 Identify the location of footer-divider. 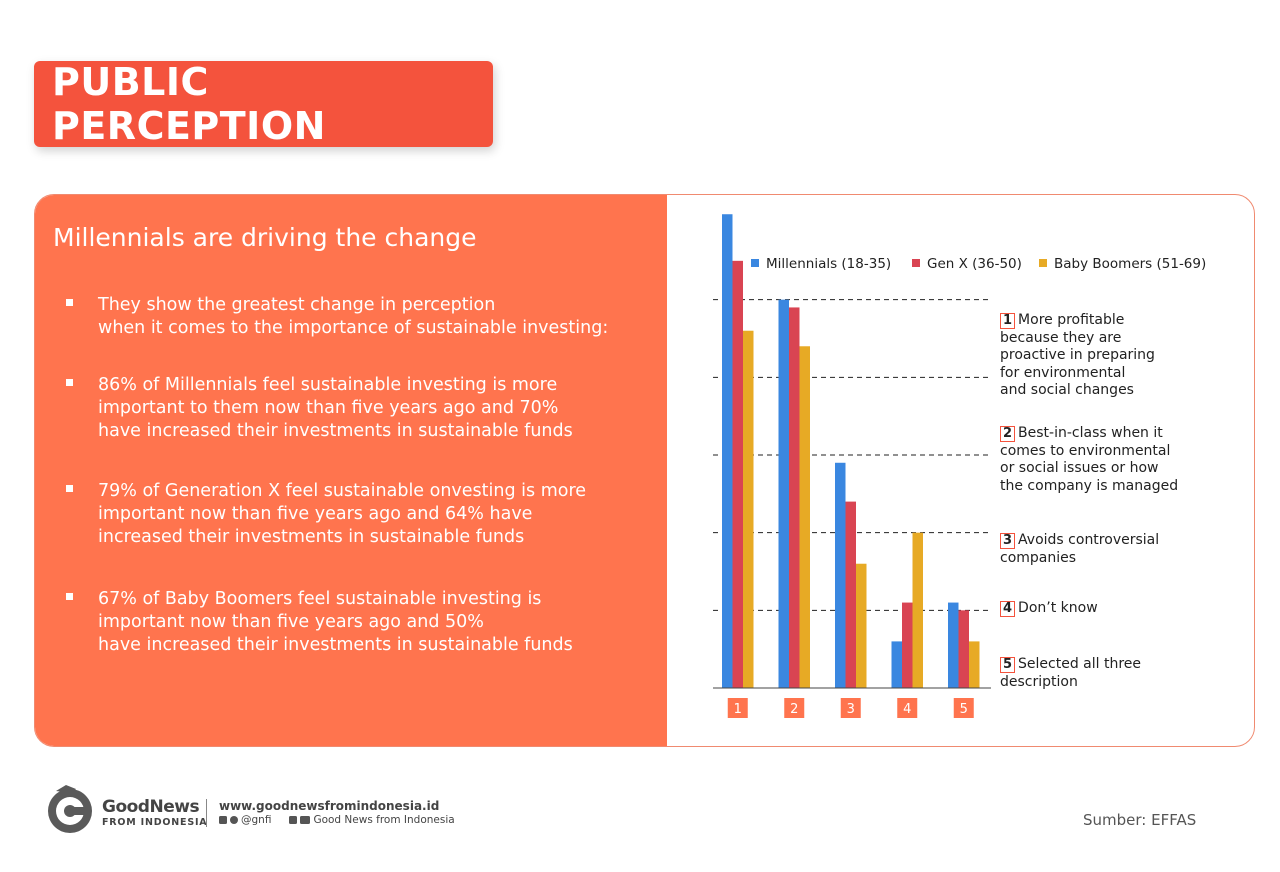
(206, 813).